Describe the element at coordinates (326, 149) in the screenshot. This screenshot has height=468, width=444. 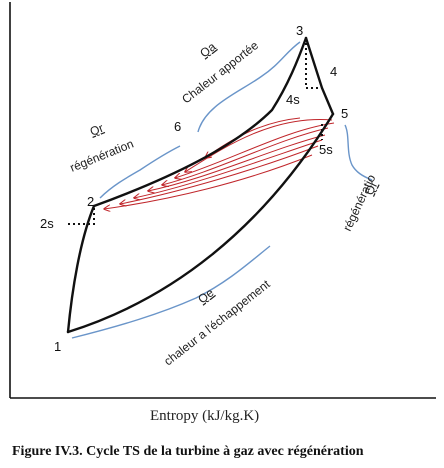
I see `point-5s-label: 5s` at that location.